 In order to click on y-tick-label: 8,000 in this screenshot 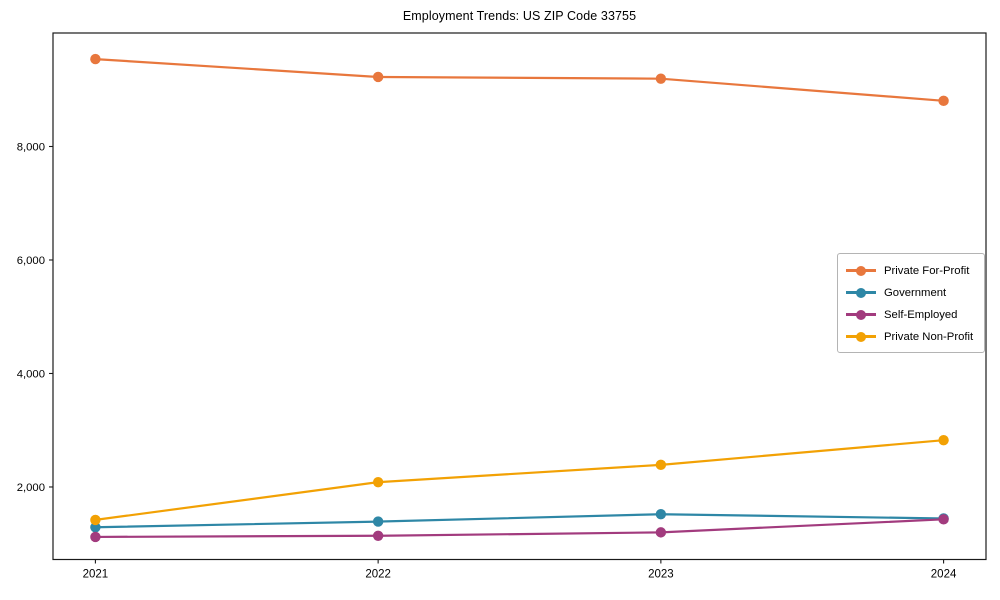, I will do `click(31, 147)`.